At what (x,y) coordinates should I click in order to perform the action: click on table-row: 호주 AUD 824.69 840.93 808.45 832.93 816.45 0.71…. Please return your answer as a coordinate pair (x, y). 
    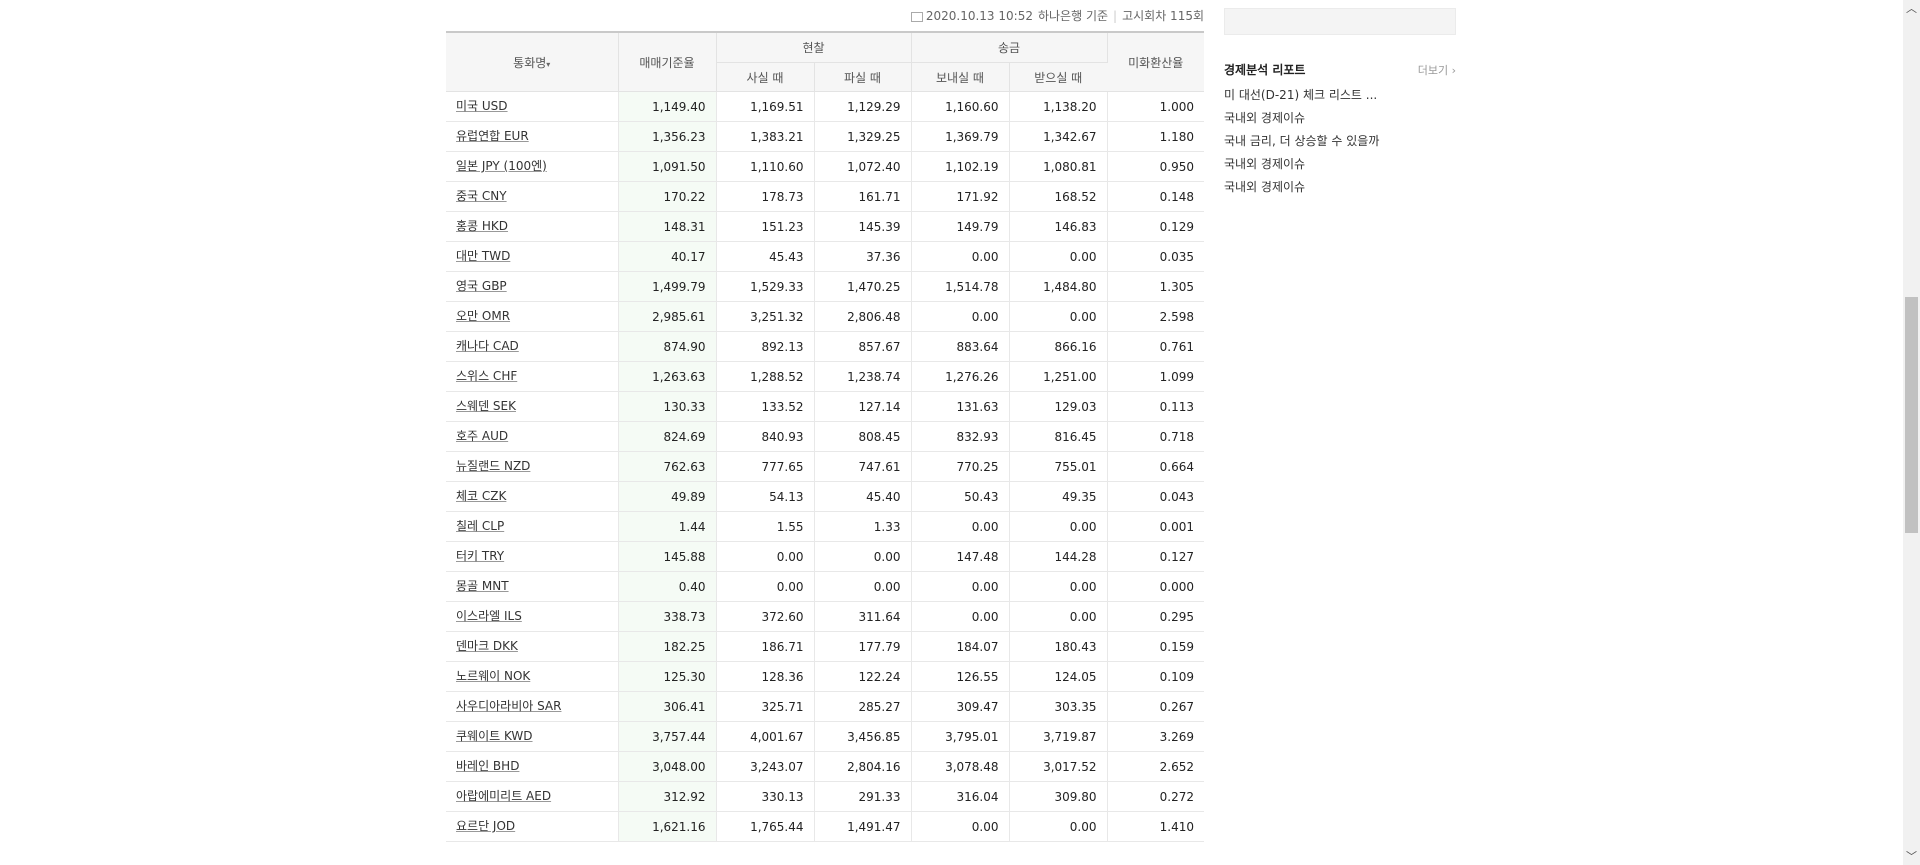
    Looking at the image, I should click on (825, 436).